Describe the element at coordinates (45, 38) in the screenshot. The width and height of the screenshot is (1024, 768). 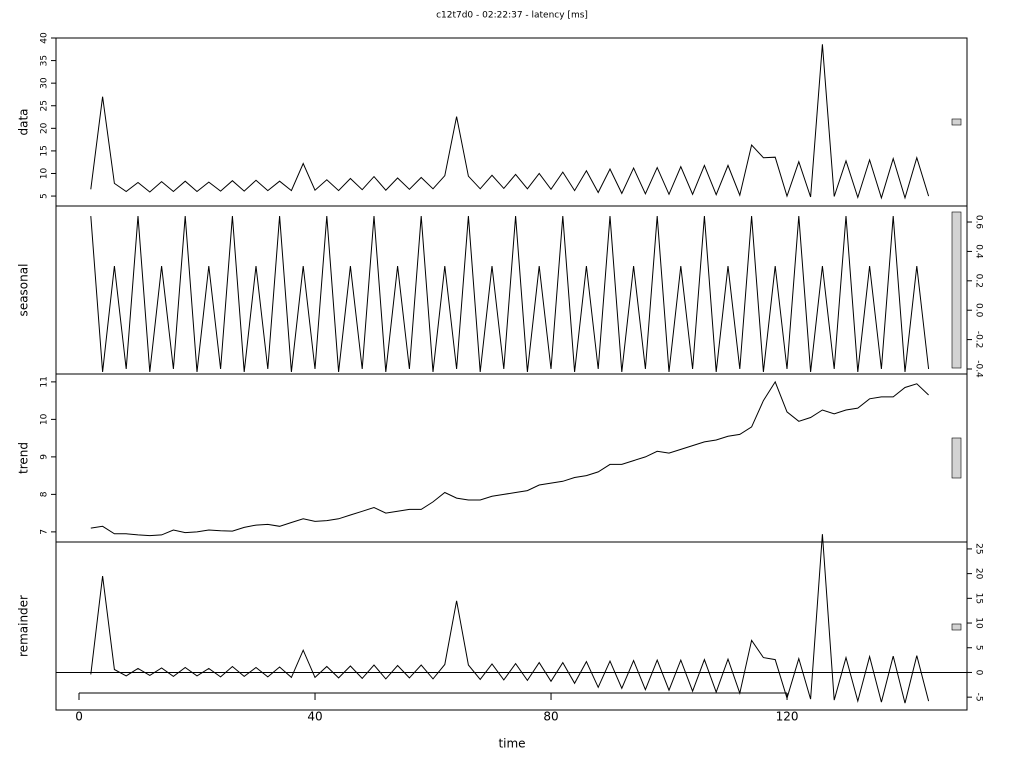
I see `y-tick-label: 40` at that location.